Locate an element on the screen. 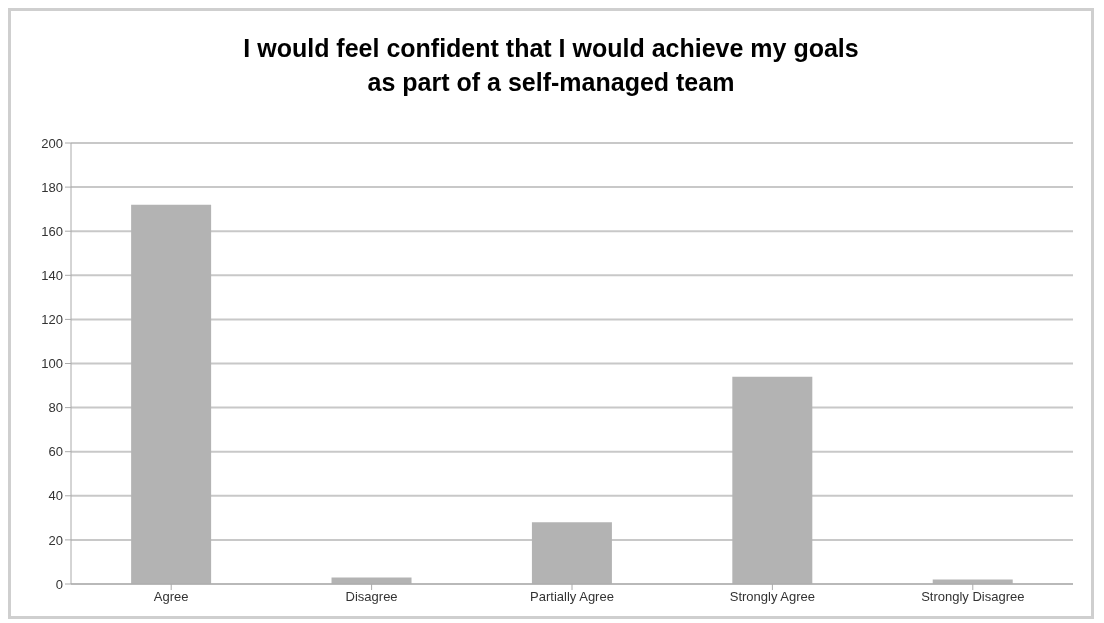 The height and width of the screenshot is (623, 1104). chart-title: I would feel confident that I would achieve my goals as part of a self-managed team is located at coordinates (551, 65).